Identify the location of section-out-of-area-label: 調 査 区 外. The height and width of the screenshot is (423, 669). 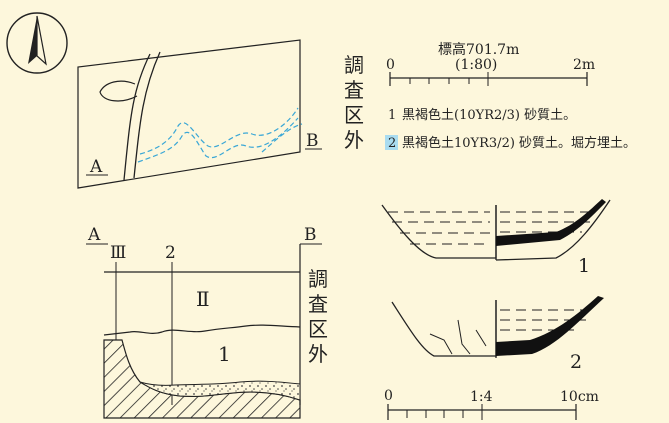
(318, 316).